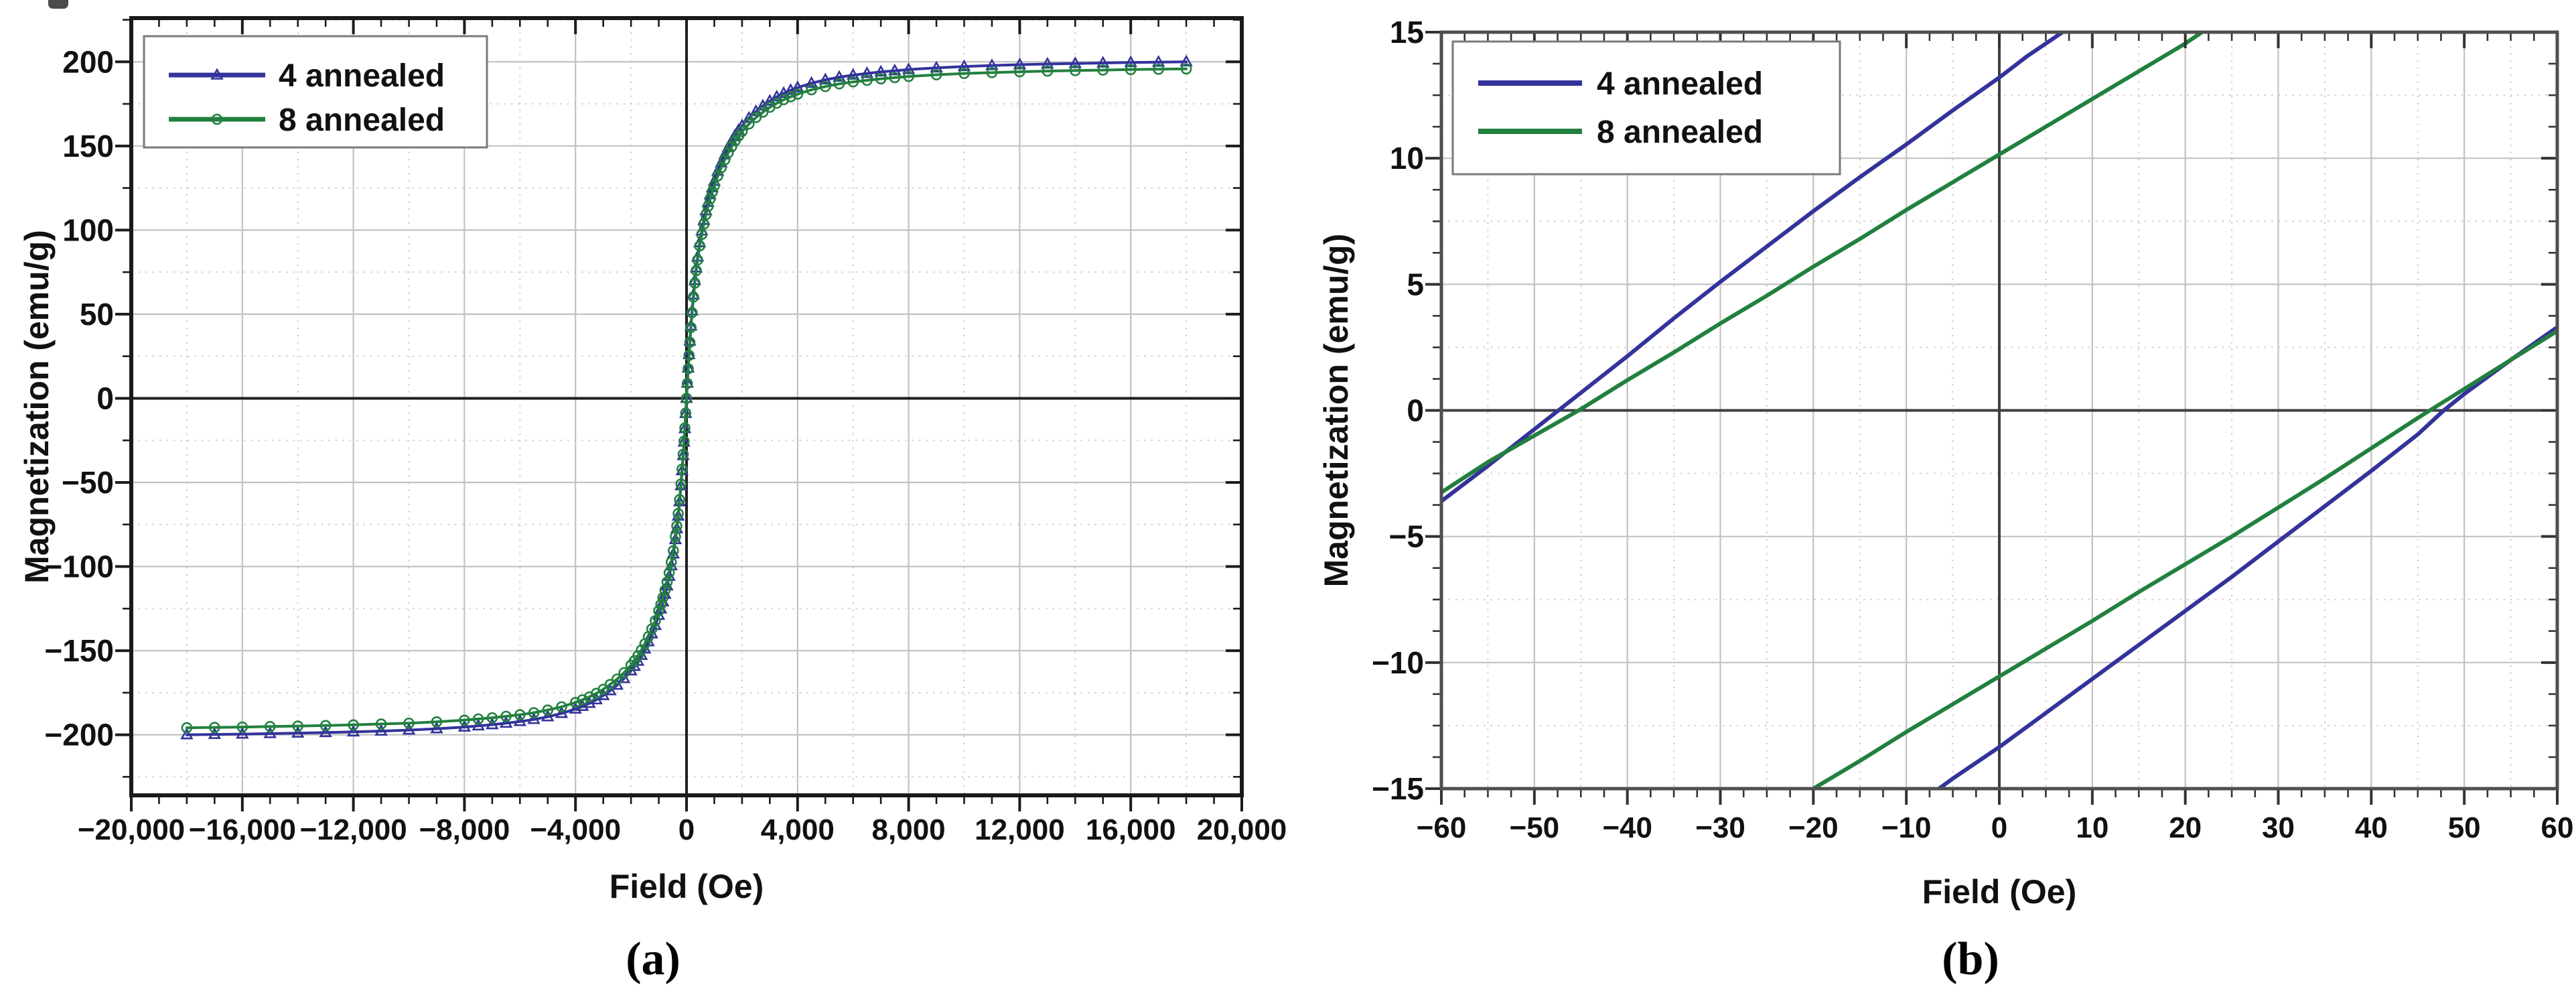 The width and height of the screenshot is (2576, 991). Describe the element at coordinates (88, 61) in the screenshot. I see `y-axis-tick-label: 200` at that location.